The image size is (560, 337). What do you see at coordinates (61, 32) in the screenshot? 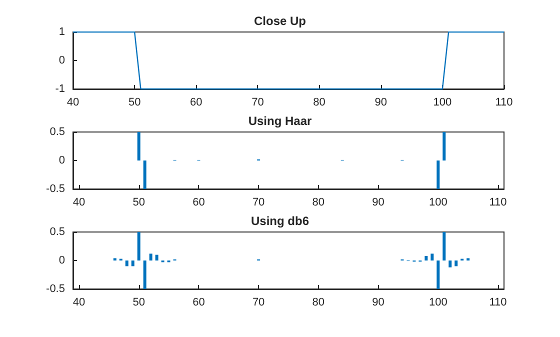
I see `y-tick-label: 1` at bounding box center [61, 32].